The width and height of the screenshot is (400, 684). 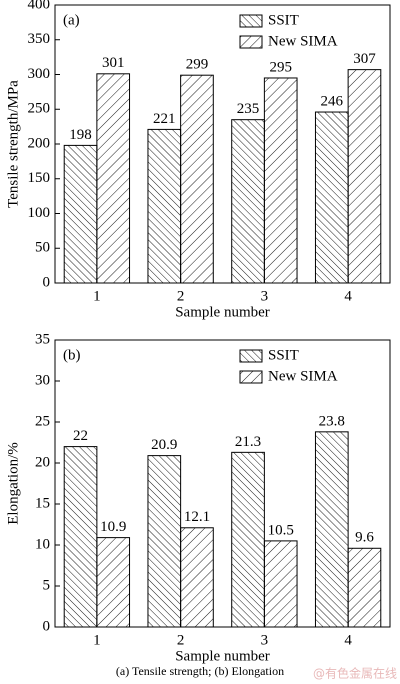 What do you see at coordinates (47, 585) in the screenshot?
I see `y-tick-label: 5` at bounding box center [47, 585].